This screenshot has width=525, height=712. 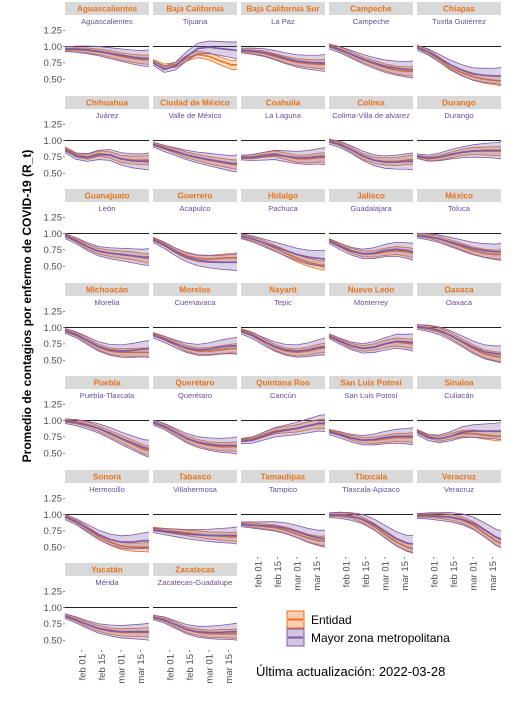 What do you see at coordinates (371, 9) in the screenshot?
I see `facet-state-label: Campeche` at bounding box center [371, 9].